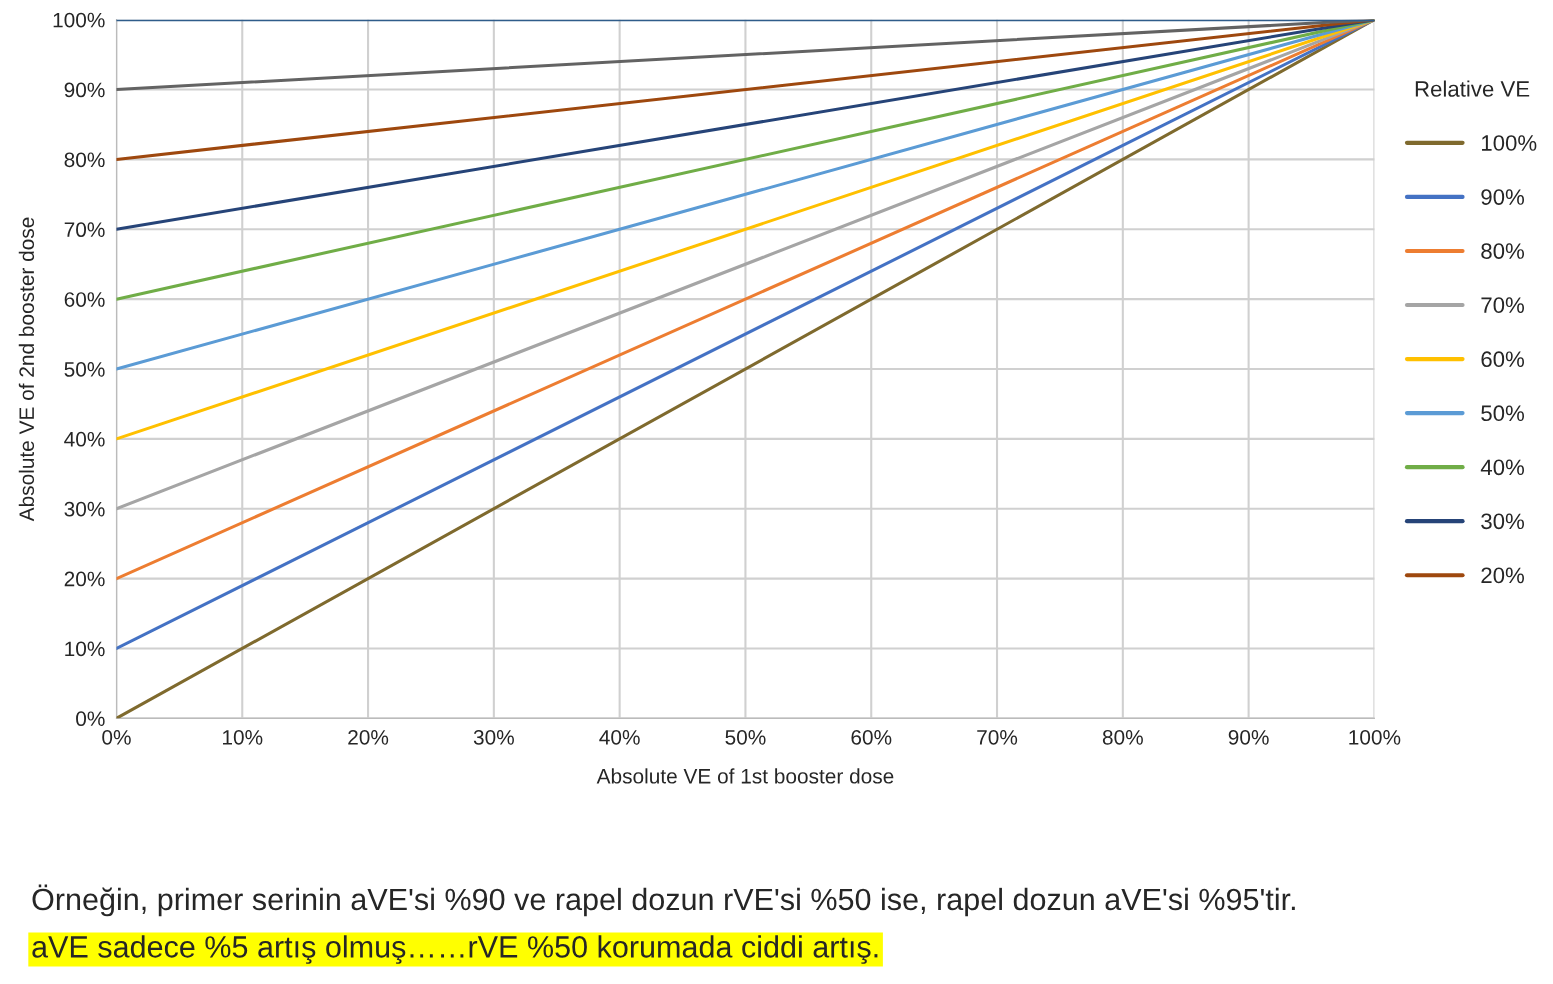 The height and width of the screenshot is (984, 1553). I want to click on legend-label: 30%, so click(1502, 521).